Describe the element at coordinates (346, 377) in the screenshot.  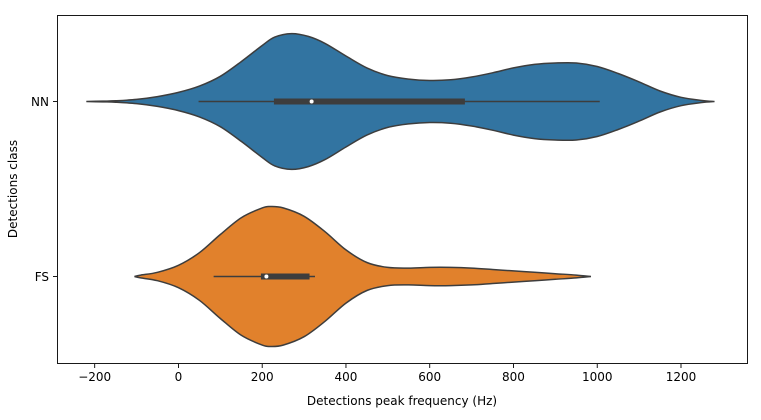
I see `x-tick-label: 400` at that location.